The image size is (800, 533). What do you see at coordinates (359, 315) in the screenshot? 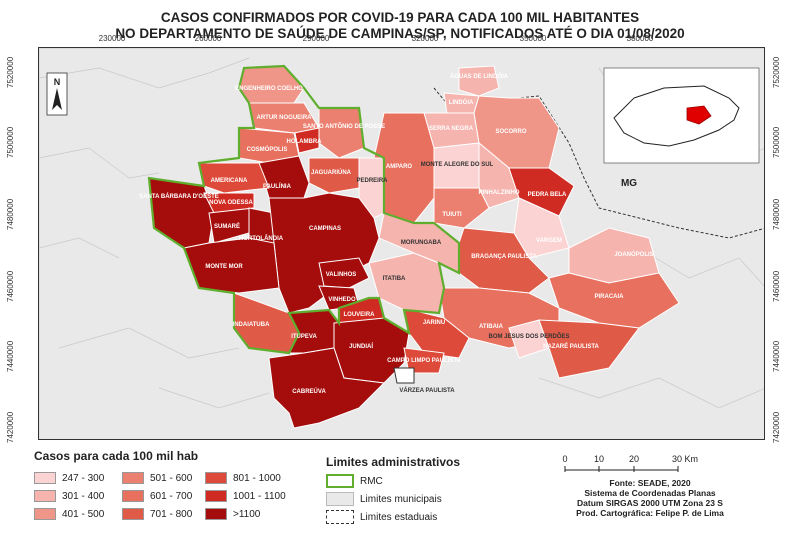
I see `label-louveira: LOUVEIRA` at bounding box center [359, 315].